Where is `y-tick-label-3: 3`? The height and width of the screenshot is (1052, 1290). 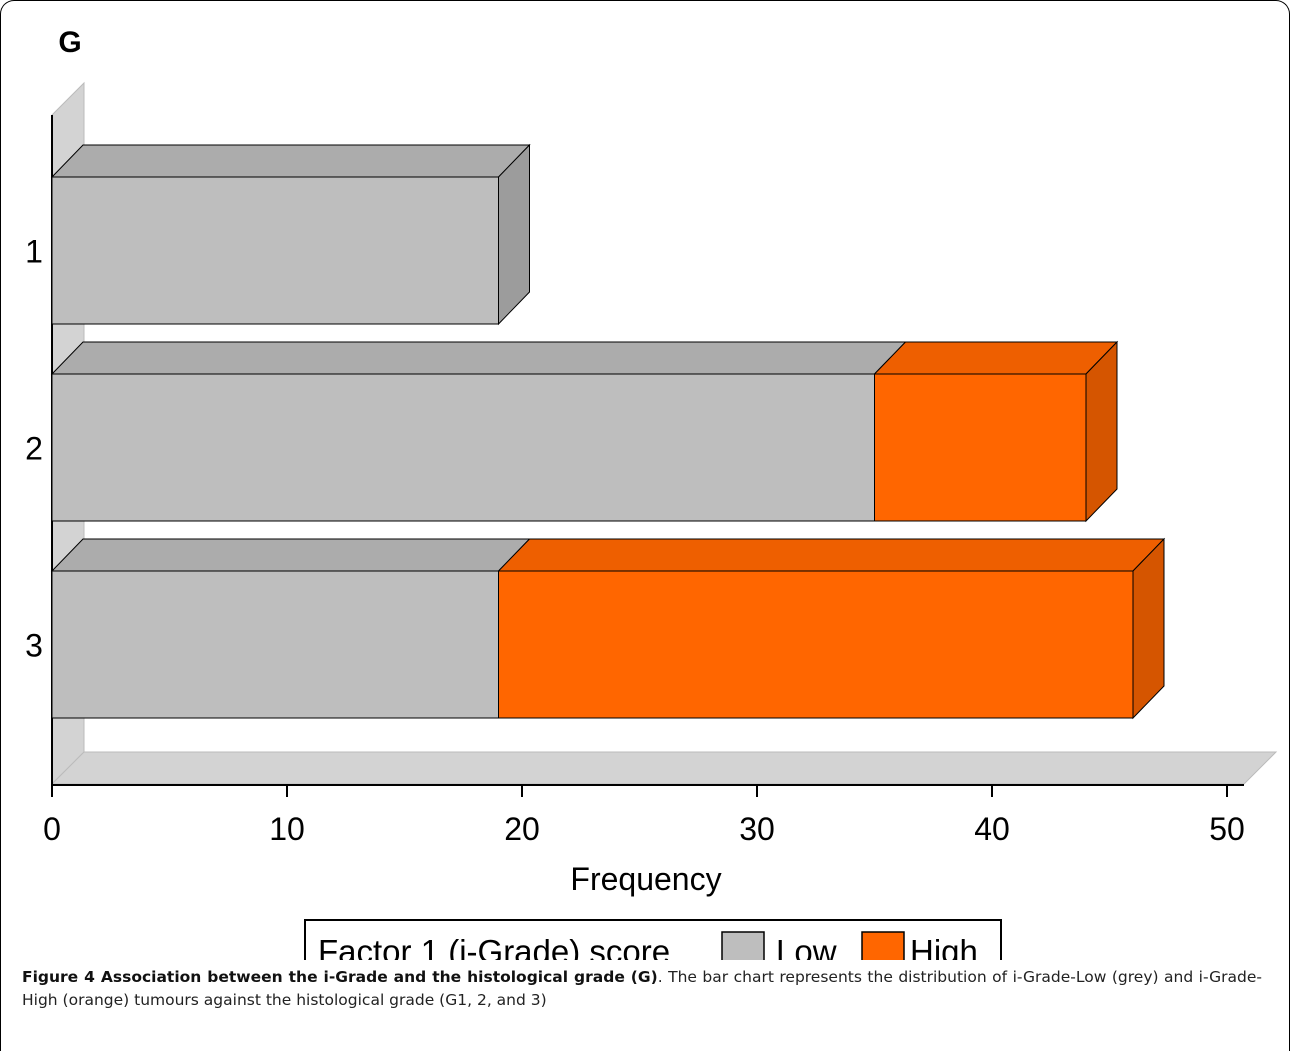 y-tick-label-3: 3 is located at coordinates (34, 646).